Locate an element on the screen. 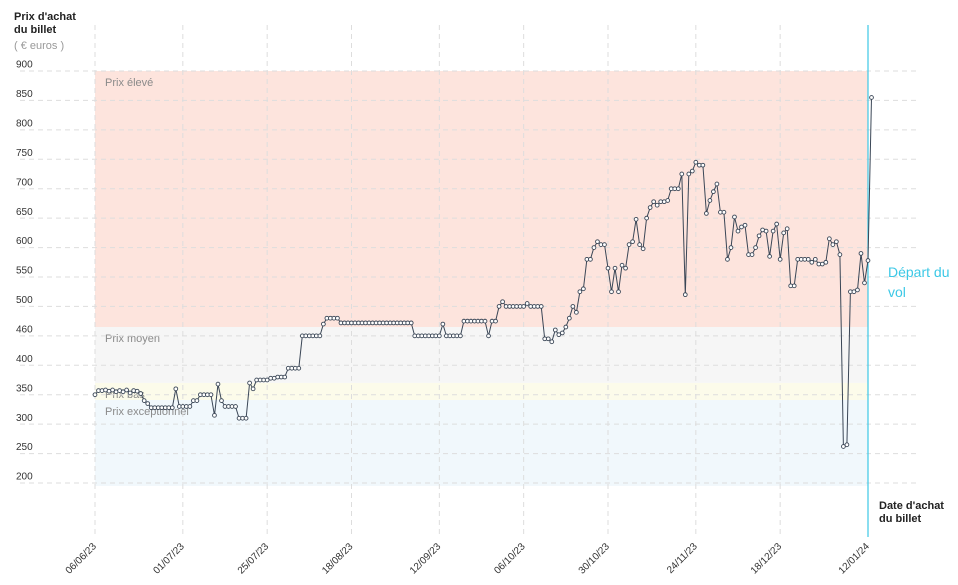 The width and height of the screenshot is (958, 585). x-tick-label: 06/06/23 is located at coordinates (82, 559).